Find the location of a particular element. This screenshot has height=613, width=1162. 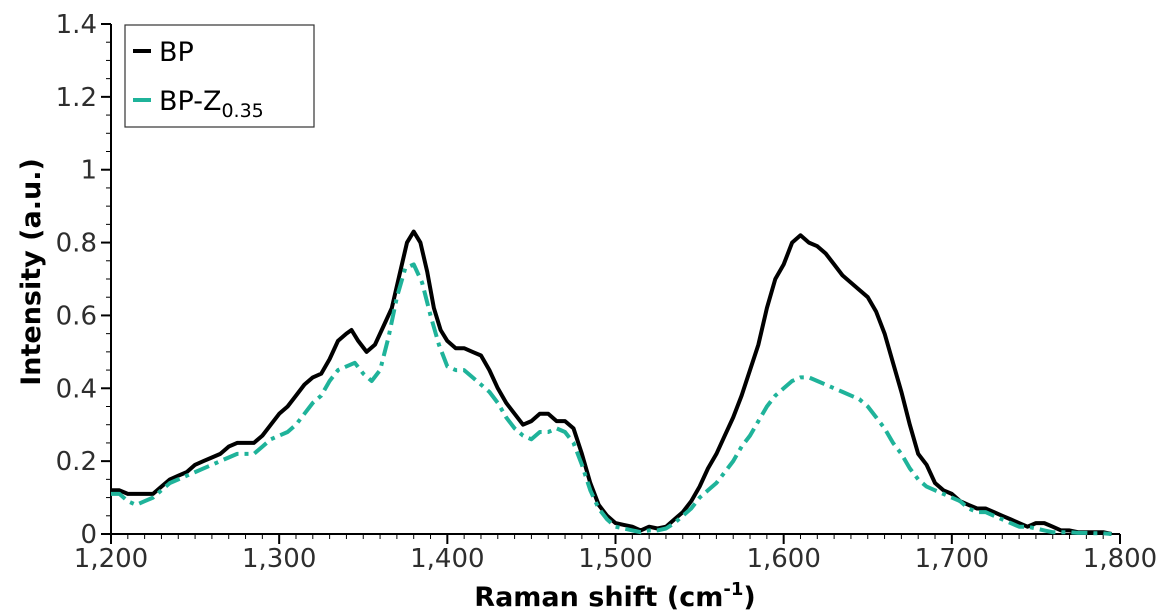

y-tick-label: 0.8 is located at coordinates (76, 244).